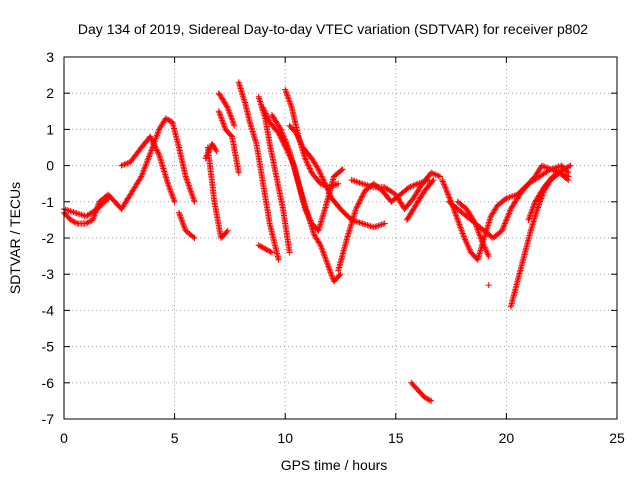  I want to click on y-tick-label: -2, so click(48, 238).